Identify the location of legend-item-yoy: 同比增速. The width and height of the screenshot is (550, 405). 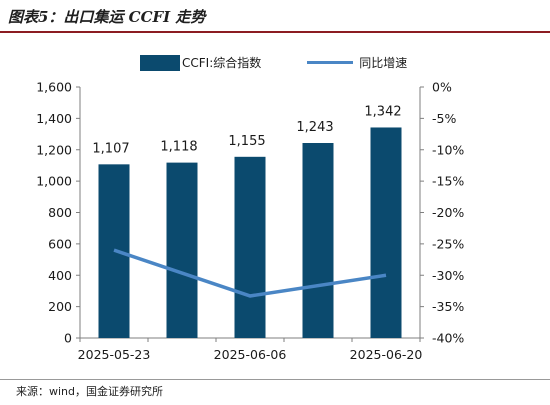
(357, 62).